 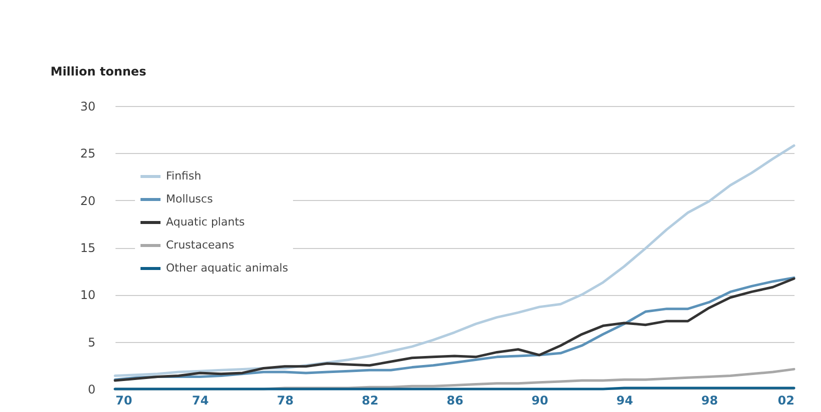 I want to click on y-axis-title: Million tonnes, so click(x=98, y=71).